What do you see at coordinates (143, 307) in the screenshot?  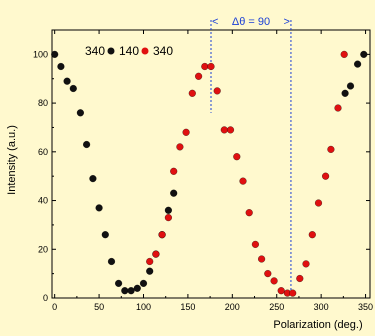 I see `x-tick-label: 100` at bounding box center [143, 307].